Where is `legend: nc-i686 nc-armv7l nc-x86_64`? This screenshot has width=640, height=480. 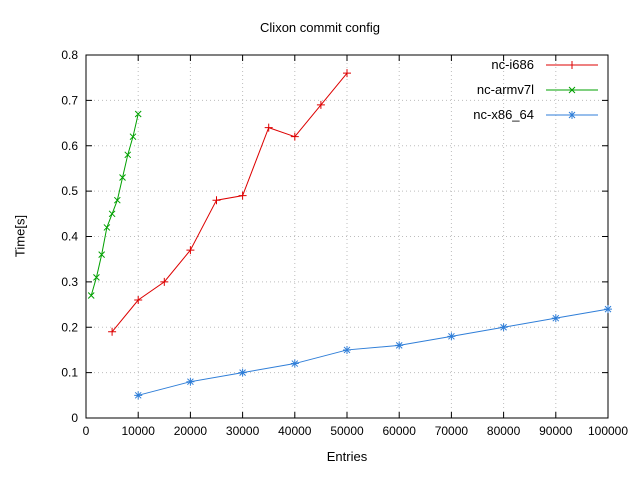 legend: nc-i686 nc-armv7l nc-x86_64 is located at coordinates (536, 90).